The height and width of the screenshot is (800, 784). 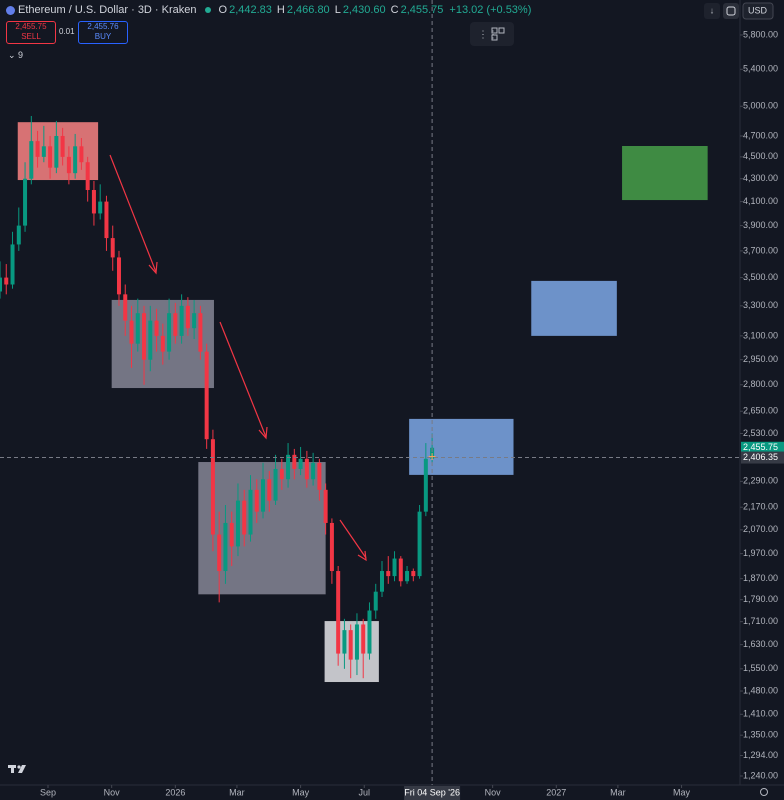 What do you see at coordinates (760, 359) in the screenshot?
I see `y-tick-label: 2,950.00` at bounding box center [760, 359].